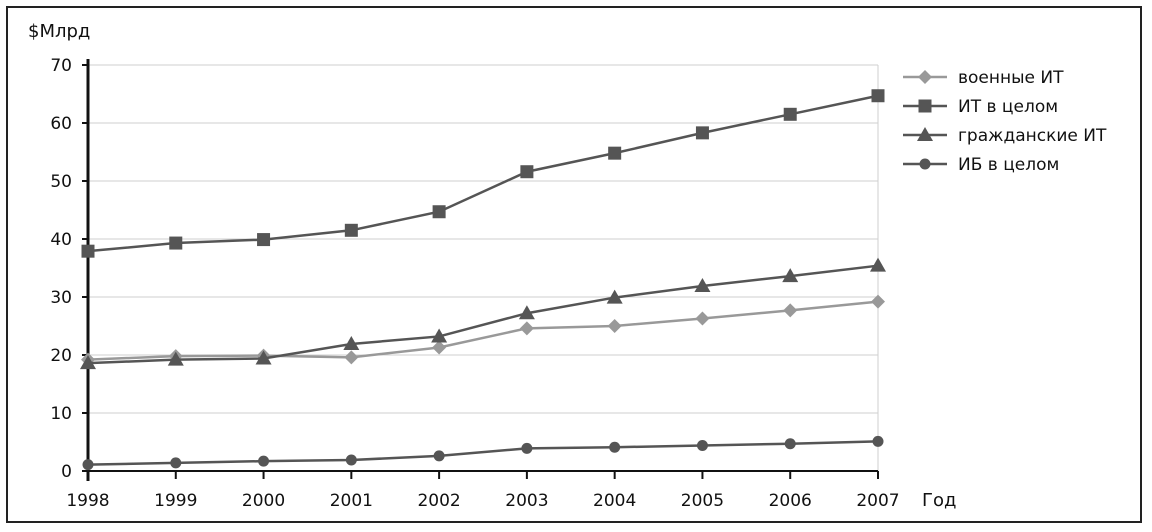  What do you see at coordinates (87, 501) in the screenshot?
I see `x-tick-label: 1998` at bounding box center [87, 501].